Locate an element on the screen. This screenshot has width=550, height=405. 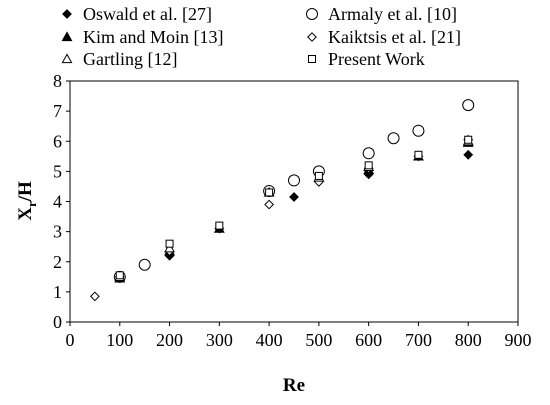
y-tick-label: 5 is located at coordinates (57, 171).